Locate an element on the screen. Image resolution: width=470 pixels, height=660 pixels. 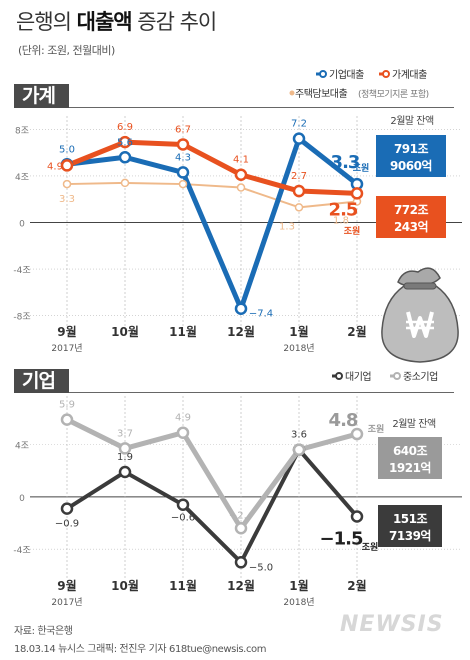
data-label-1-1-5: 4.8 is located at coordinates (343, 420).